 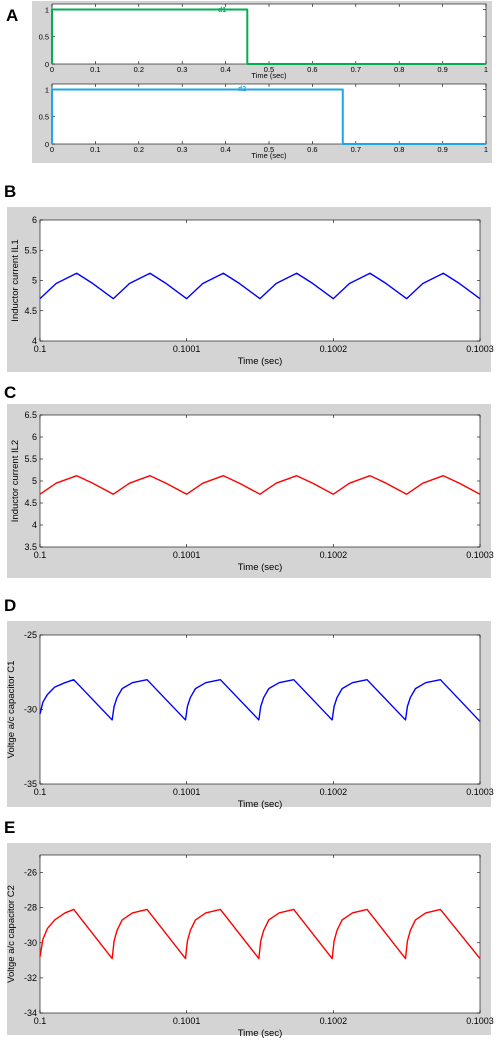 I want to click on panel-b-axes, so click(x=260, y=280).